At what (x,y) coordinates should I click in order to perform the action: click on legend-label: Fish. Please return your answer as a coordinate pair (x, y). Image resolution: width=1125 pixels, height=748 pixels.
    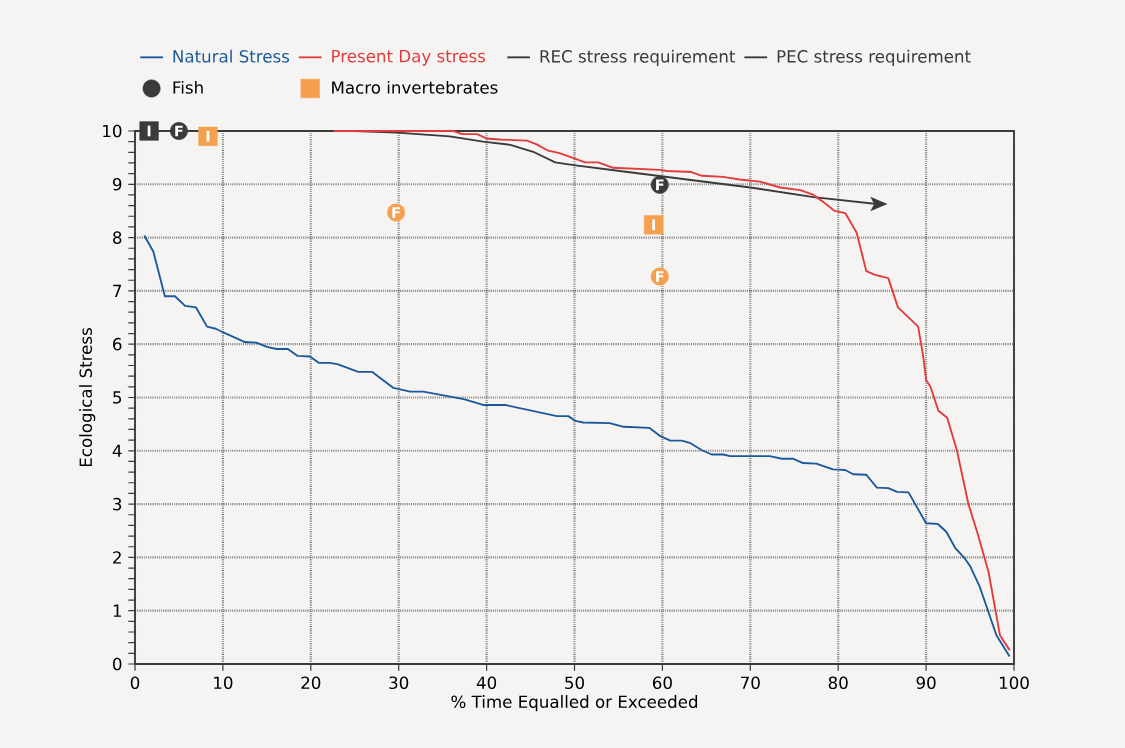
    Looking at the image, I should click on (188, 87).